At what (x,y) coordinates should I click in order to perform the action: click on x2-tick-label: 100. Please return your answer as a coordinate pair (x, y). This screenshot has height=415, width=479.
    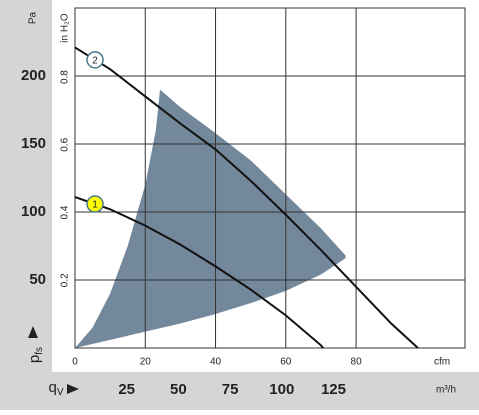
    Looking at the image, I should click on (281, 389).